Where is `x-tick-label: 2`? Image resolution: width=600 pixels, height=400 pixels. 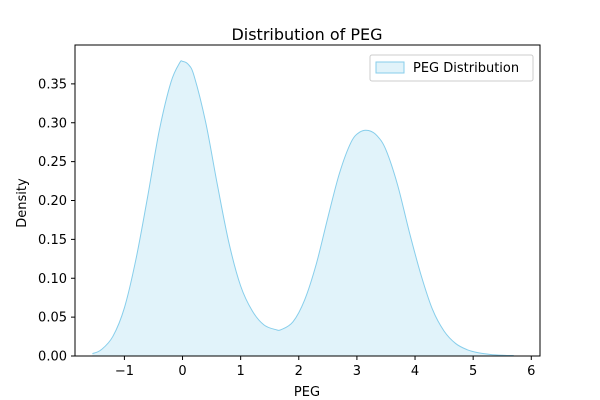
x-tick-label: 2 is located at coordinates (299, 371).